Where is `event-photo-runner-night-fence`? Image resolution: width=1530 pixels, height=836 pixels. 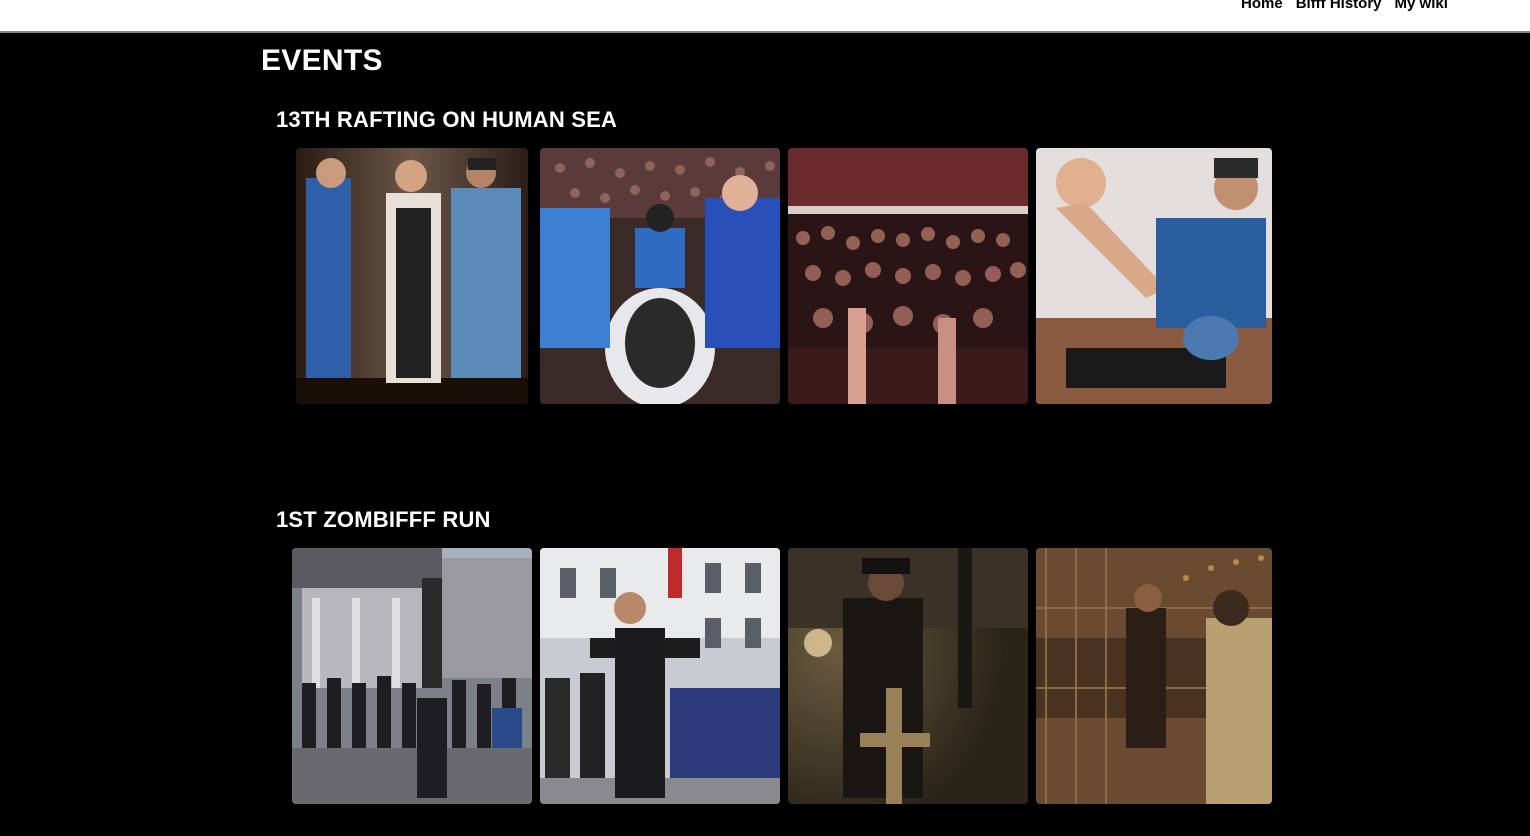
event-photo-runner-night-fence is located at coordinates (1154, 676).